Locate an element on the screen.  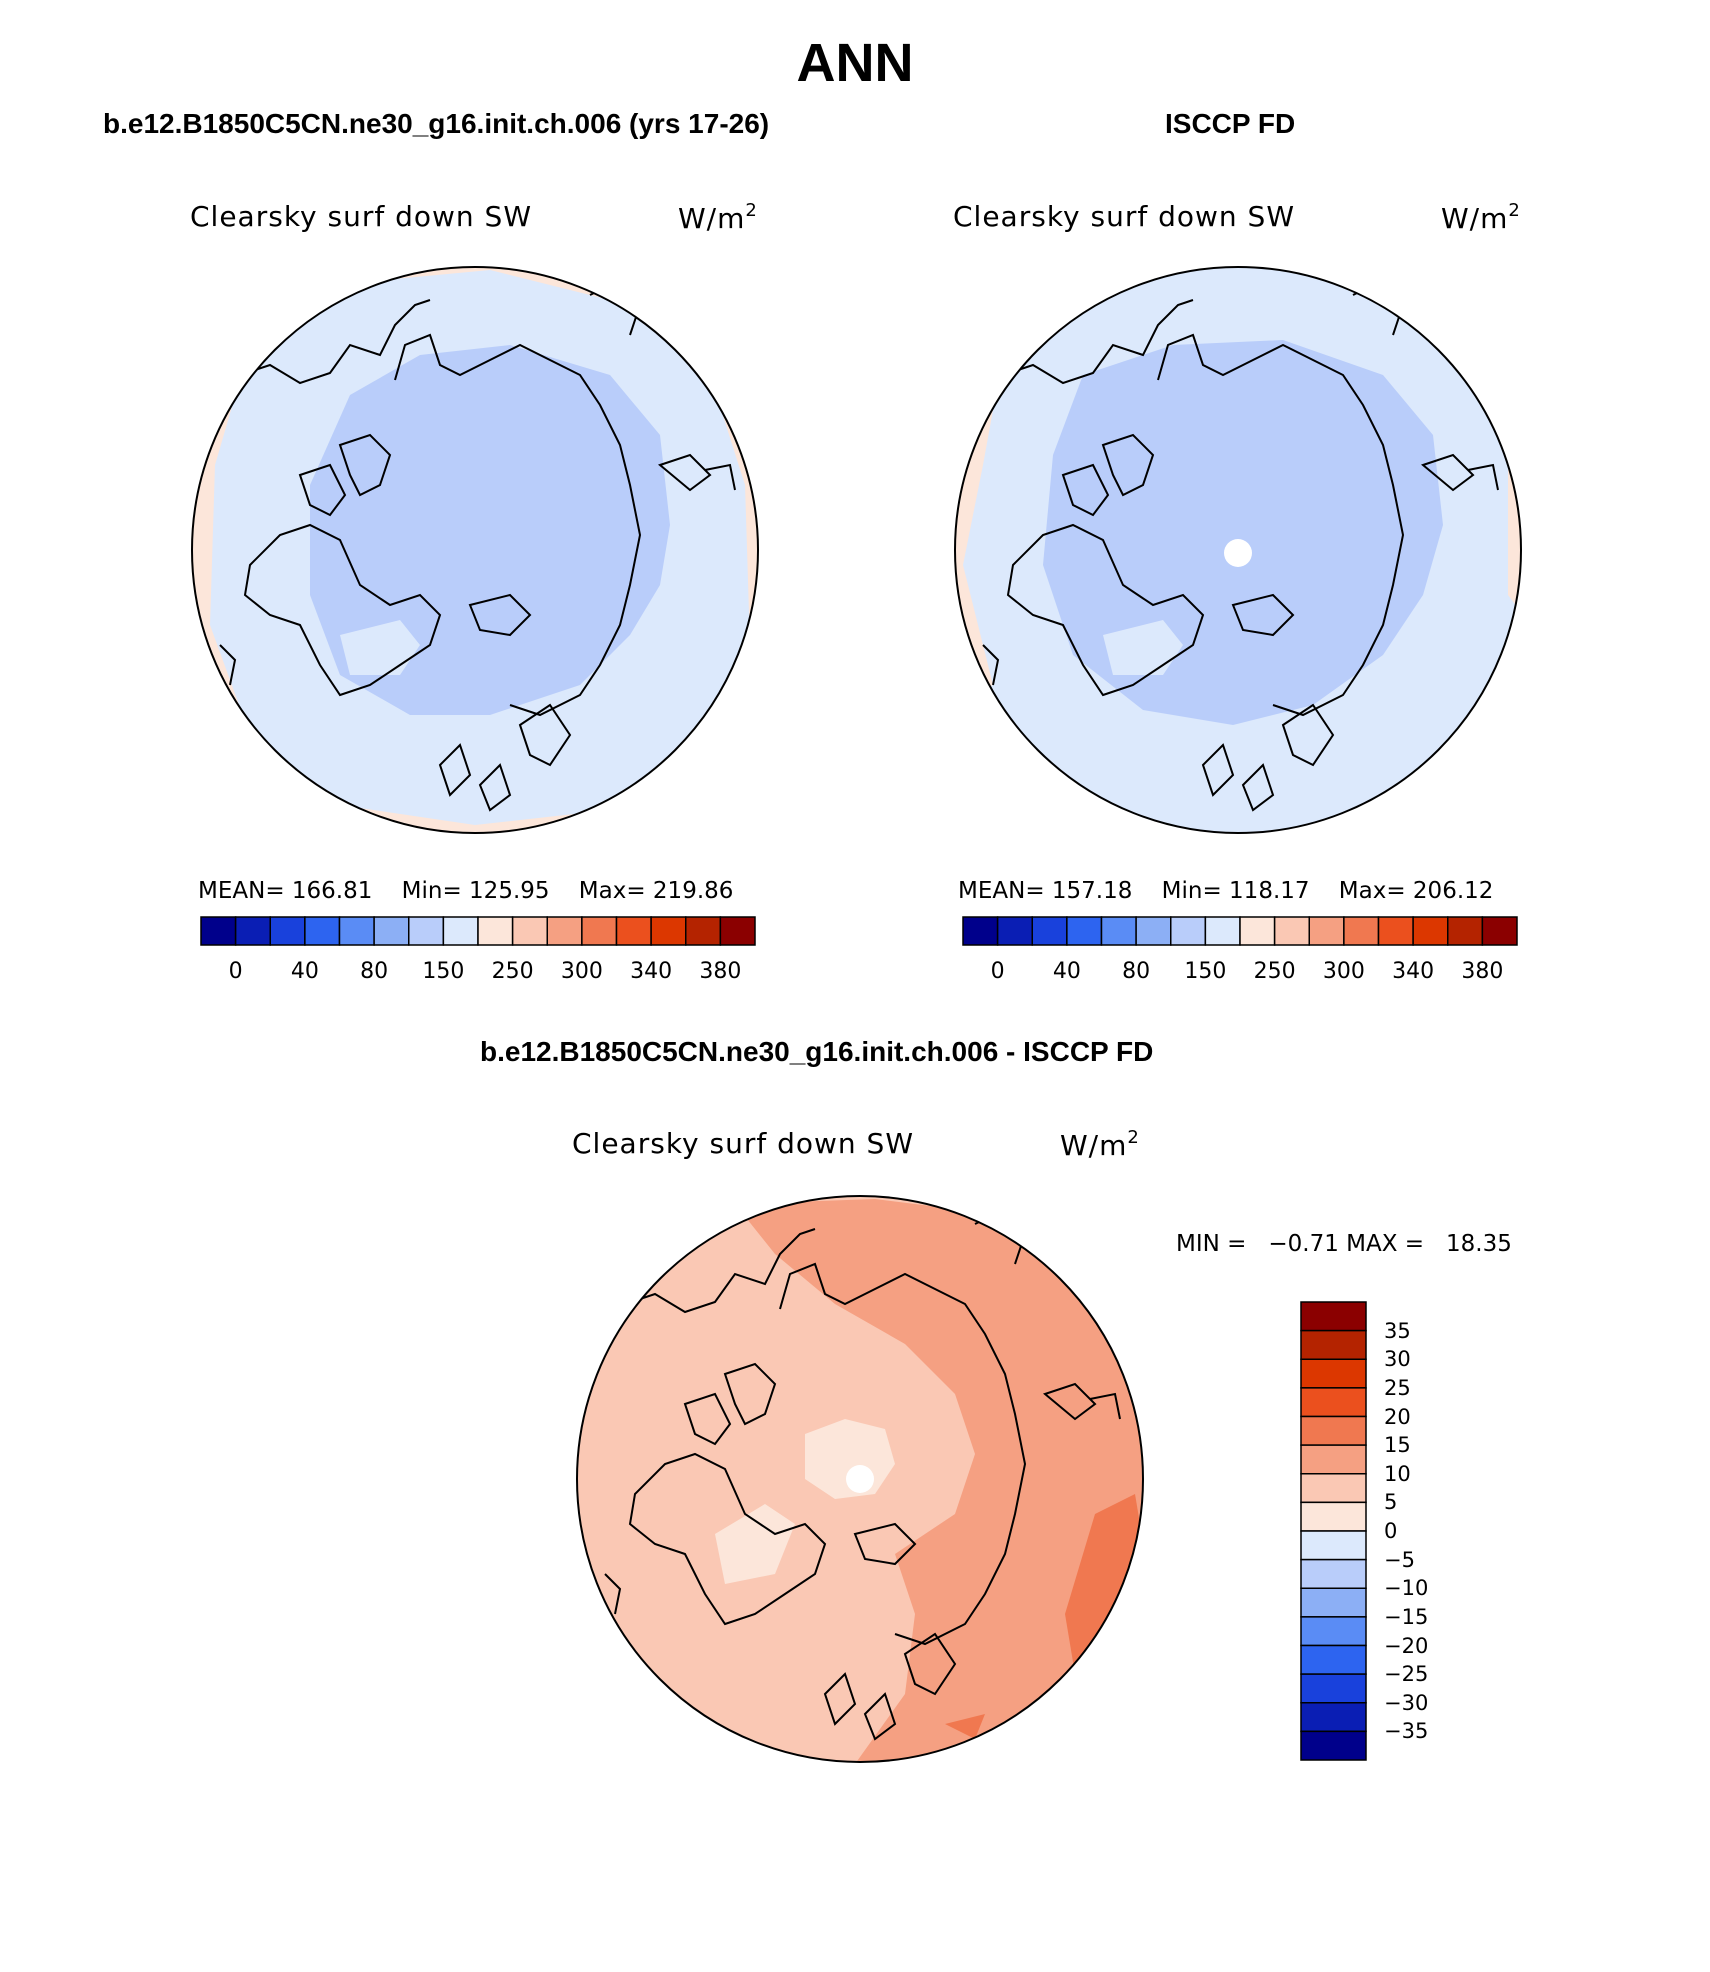
panel-3-colorbar-tick-label: 30 is located at coordinates (1397, 1359).